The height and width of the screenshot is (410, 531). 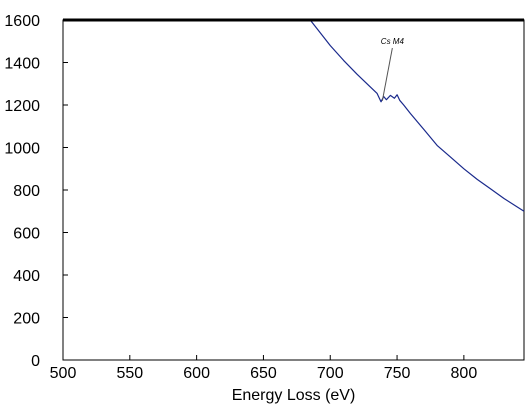 I want to click on y-axis: 0 200 400 600 800 1000 1200 1400 1600, so click(x=36, y=191).